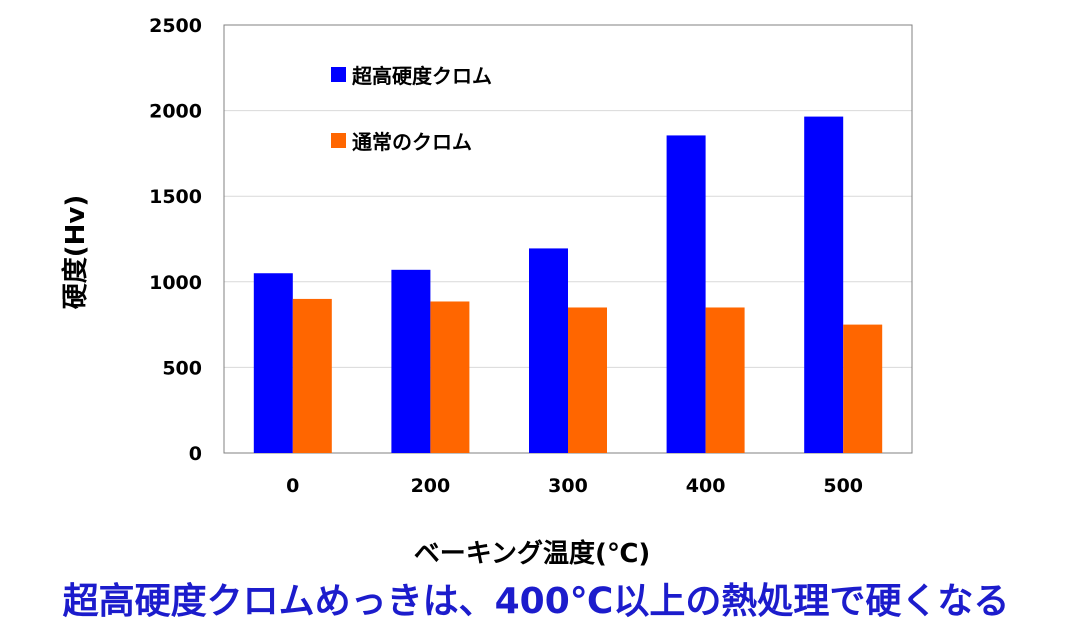 The width and height of the screenshot is (1072, 631). Describe the element at coordinates (175, 197) in the screenshot. I see `y-tick-label: 1500` at that location.